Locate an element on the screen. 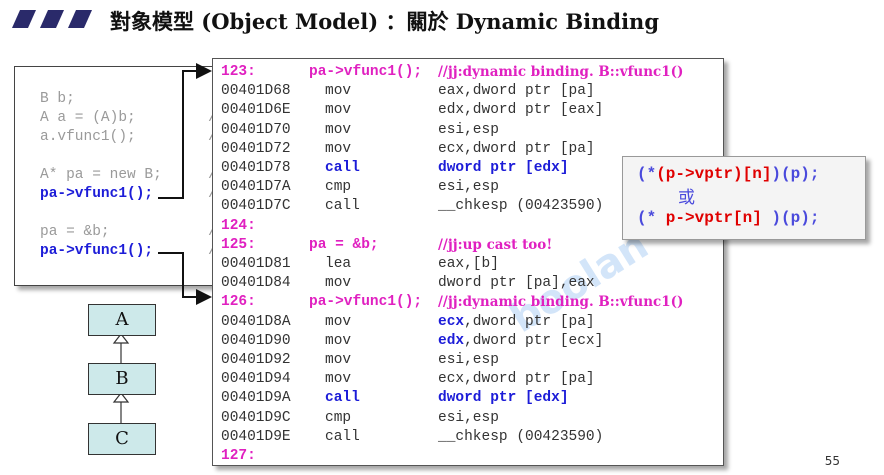  asm-source-label-row: 124: is located at coordinates (468, 226).